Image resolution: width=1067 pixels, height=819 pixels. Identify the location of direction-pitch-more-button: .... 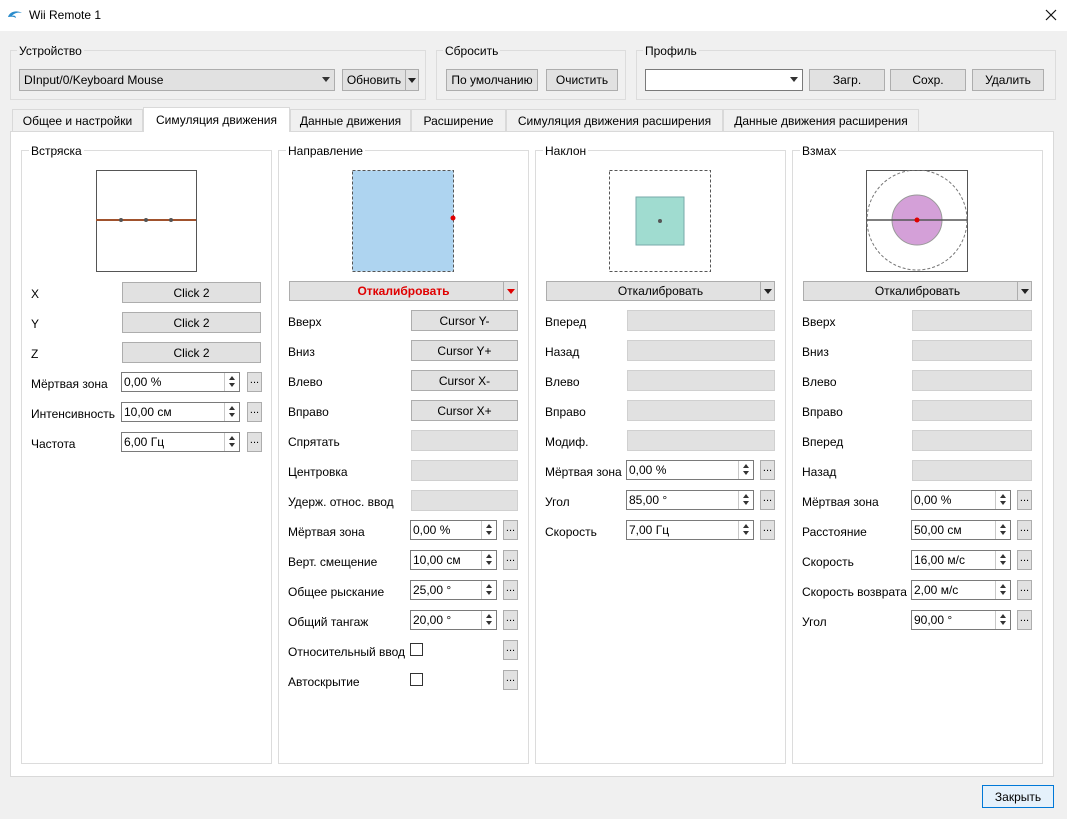
(510, 620).